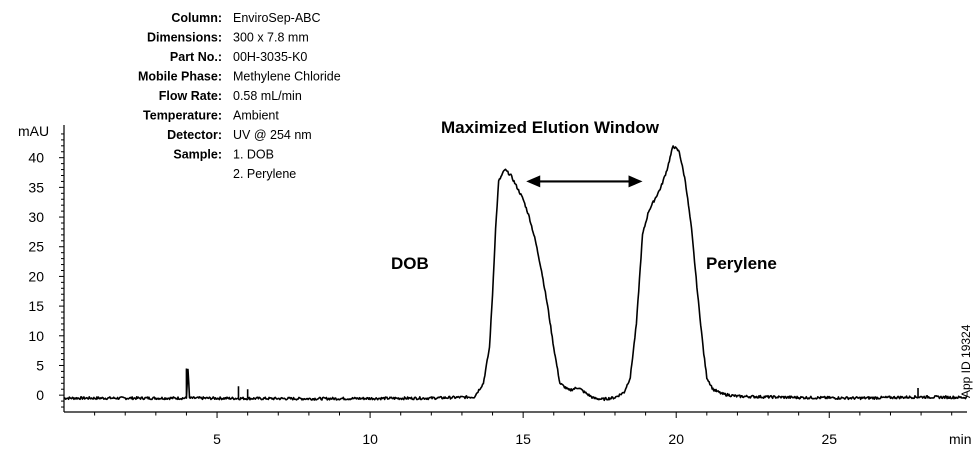 The height and width of the screenshot is (450, 976). What do you see at coordinates (40, 395) in the screenshot?
I see `y-tick-label: 0` at bounding box center [40, 395].